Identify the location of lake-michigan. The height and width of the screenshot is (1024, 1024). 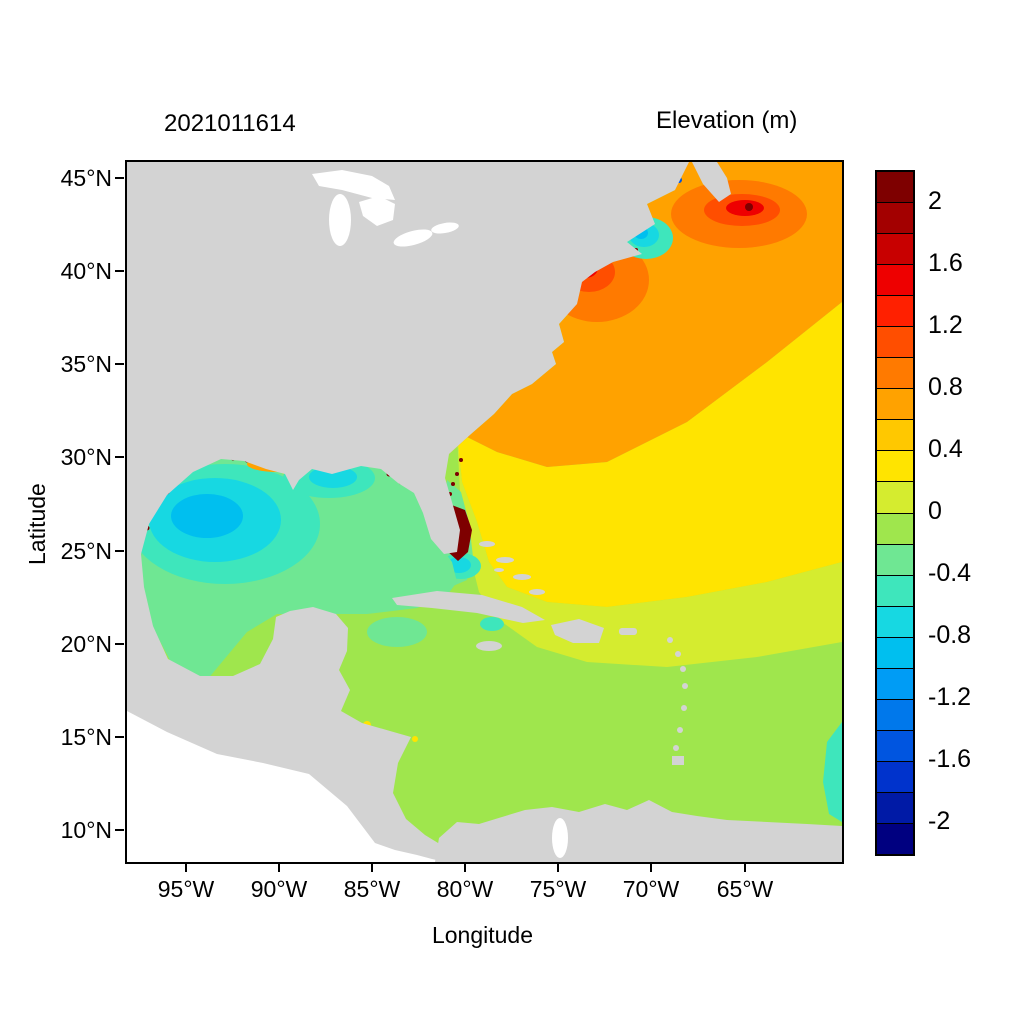
(340, 220).